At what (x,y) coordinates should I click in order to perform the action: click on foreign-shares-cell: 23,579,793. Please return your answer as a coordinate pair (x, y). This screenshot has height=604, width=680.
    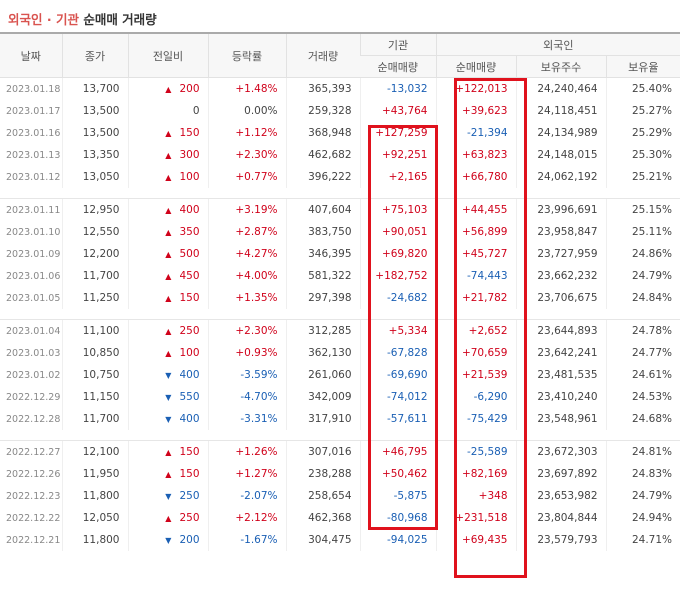
    Looking at the image, I should click on (560, 540).